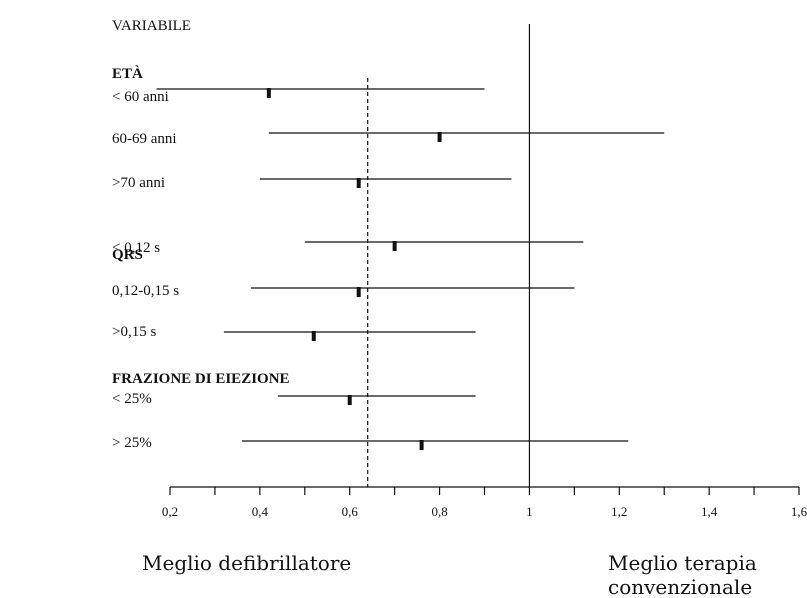 This screenshot has width=807, height=598. What do you see at coordinates (138, 183) in the screenshot?
I see `row-label: >70 anni` at bounding box center [138, 183].